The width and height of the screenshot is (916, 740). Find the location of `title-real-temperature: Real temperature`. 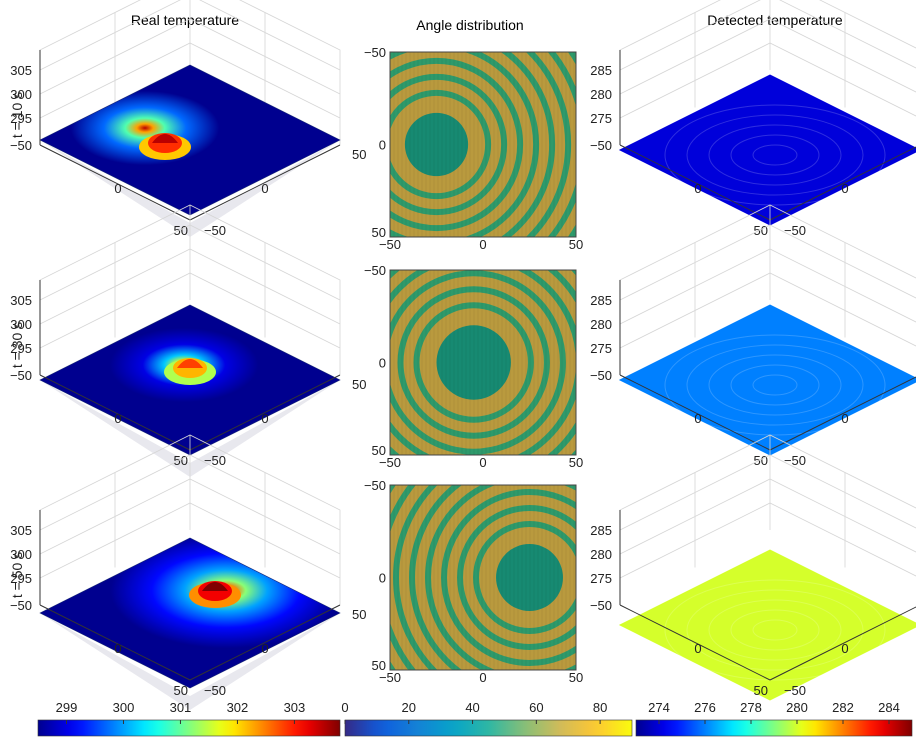

title-real-temperature: Real temperature is located at coordinates (185, 20).